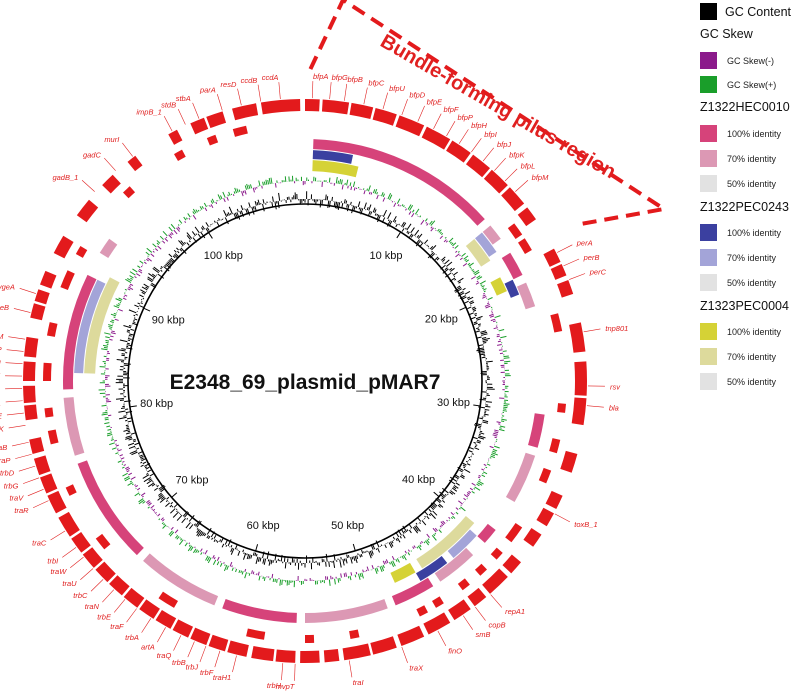  Describe the element at coordinates (354, 79) in the screenshot. I see `gene-label: bfpB` at that location.